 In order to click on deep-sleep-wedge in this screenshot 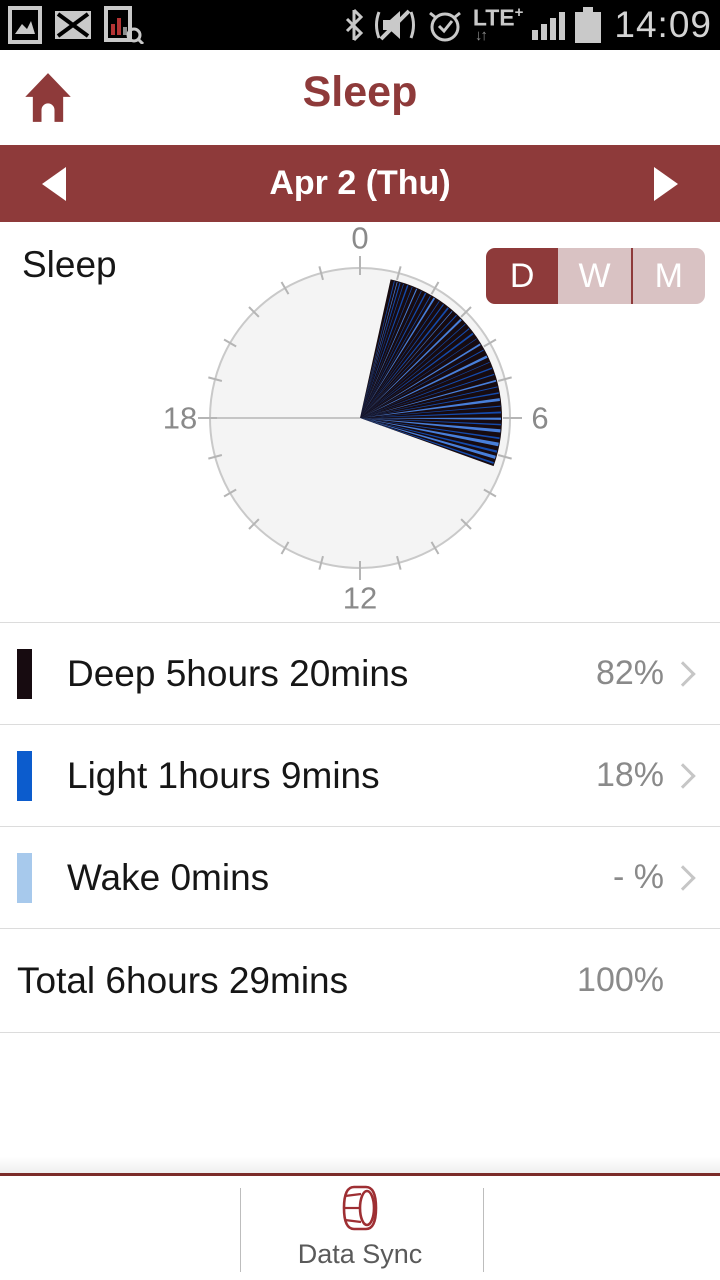, I will do `click(431, 373)`.